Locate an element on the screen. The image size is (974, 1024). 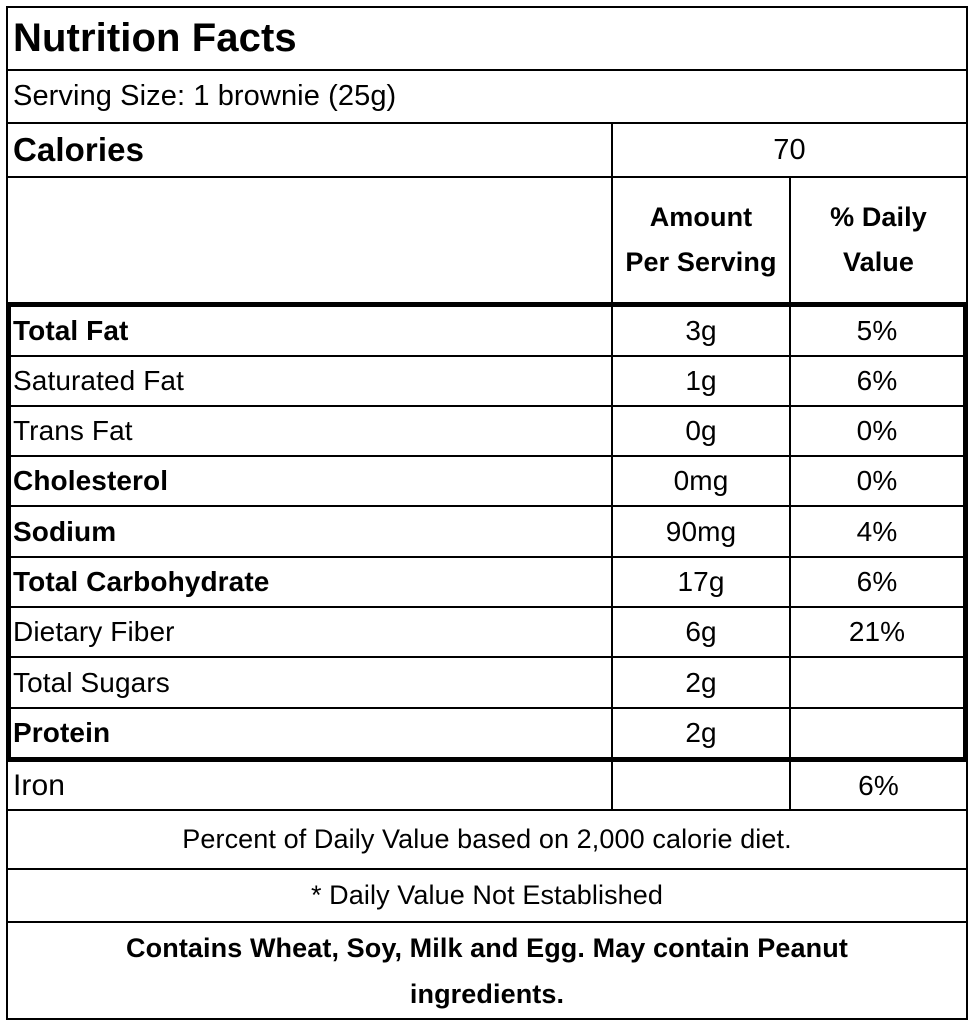
nutrient-amount: 17g is located at coordinates (701, 581).